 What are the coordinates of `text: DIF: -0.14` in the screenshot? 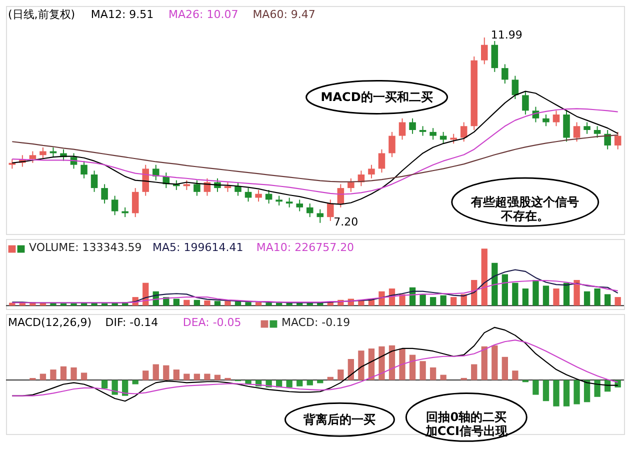 It's located at (131, 322).